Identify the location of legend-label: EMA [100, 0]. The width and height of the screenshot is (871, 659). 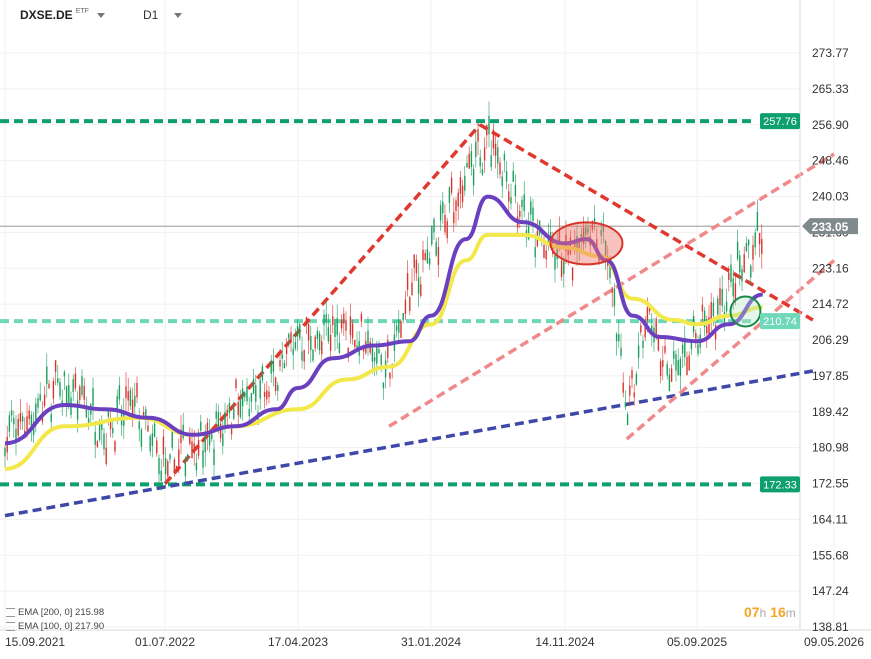
(45, 626).